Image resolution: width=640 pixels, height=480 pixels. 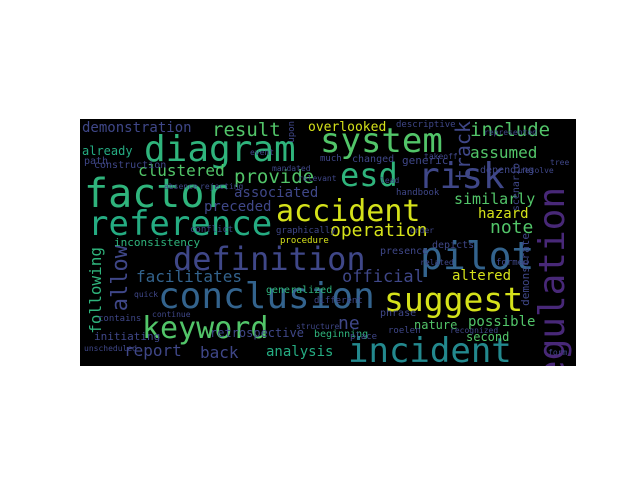 I want to click on word-conflict: conflict, so click(x=212, y=230).